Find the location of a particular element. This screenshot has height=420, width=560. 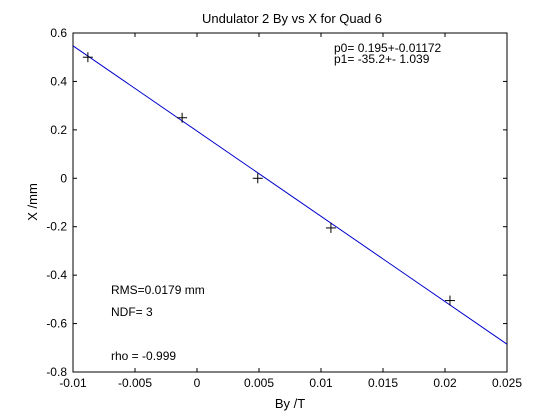

x-tick-label: 0.025 is located at coordinates (507, 383).